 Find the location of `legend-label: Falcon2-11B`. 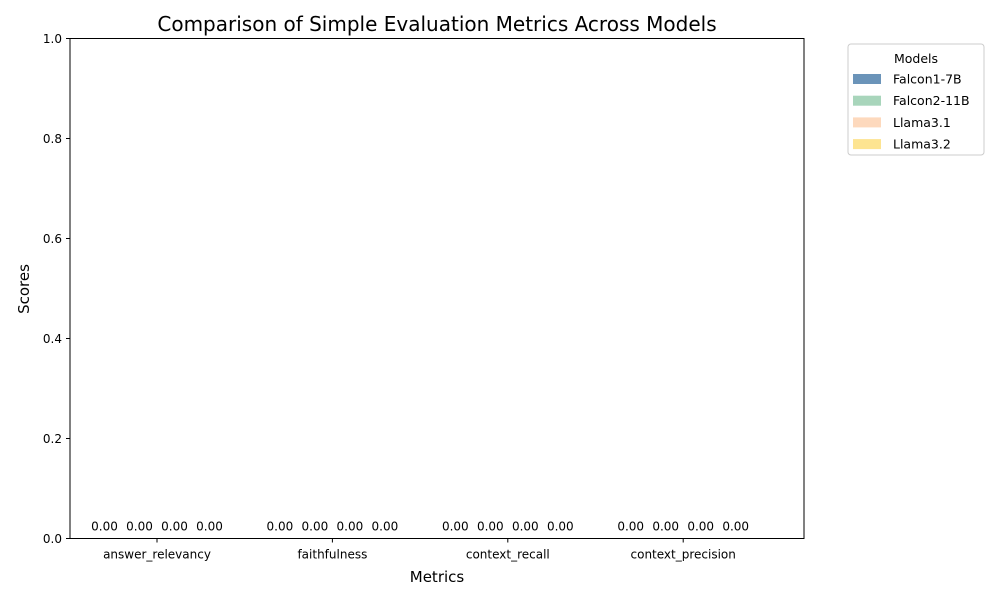

legend-label: Falcon2-11B is located at coordinates (931, 100).